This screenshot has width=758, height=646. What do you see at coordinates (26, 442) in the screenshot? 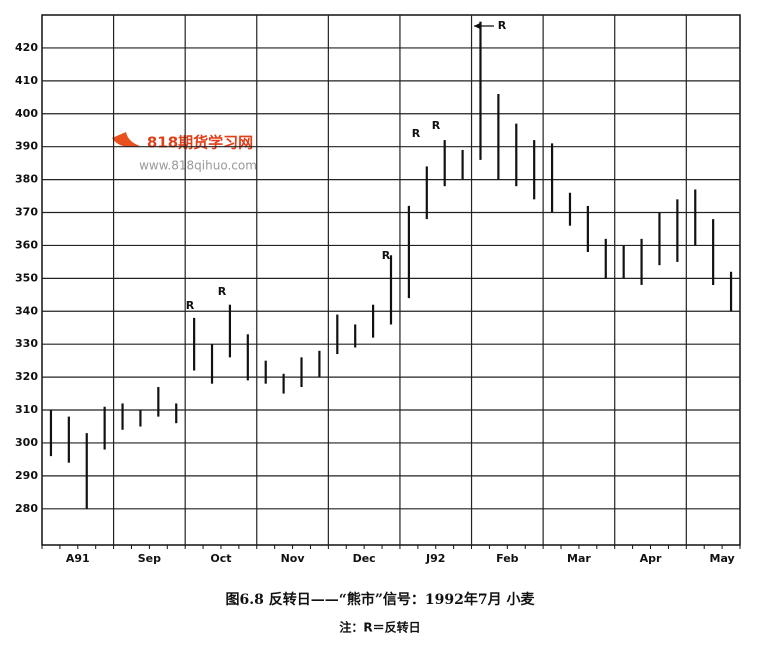
I see `y-tick-label: 300` at bounding box center [26, 442].